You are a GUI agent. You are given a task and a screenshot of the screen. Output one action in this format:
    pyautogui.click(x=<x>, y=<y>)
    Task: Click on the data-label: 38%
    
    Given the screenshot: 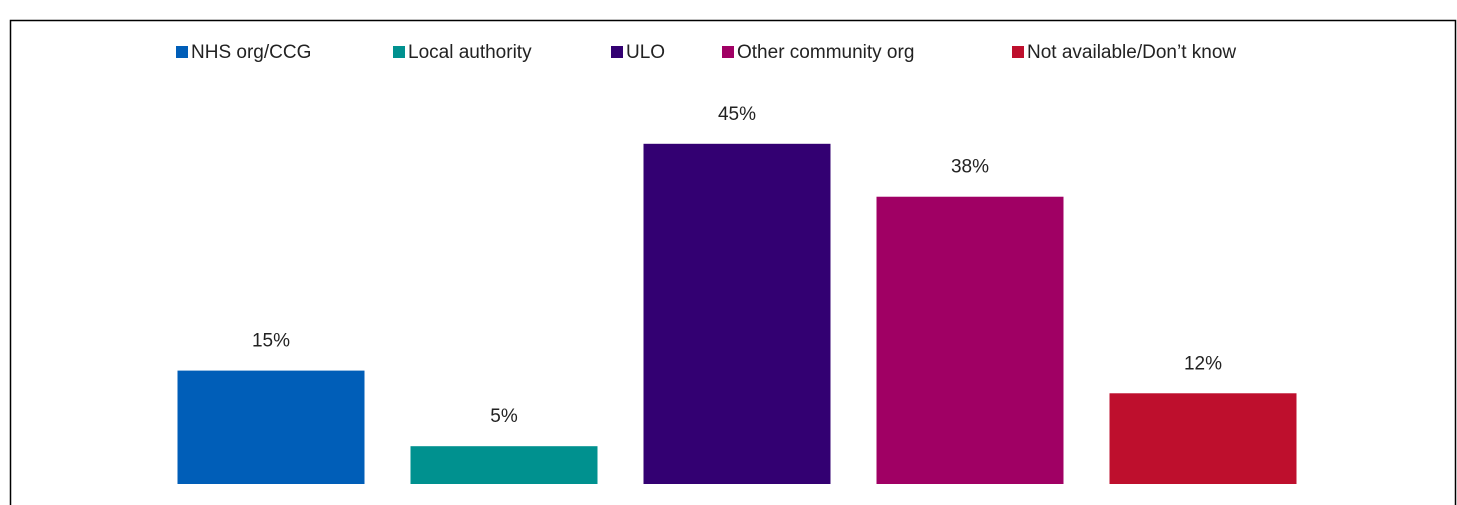 What is the action you would take?
    pyautogui.click(x=970, y=167)
    